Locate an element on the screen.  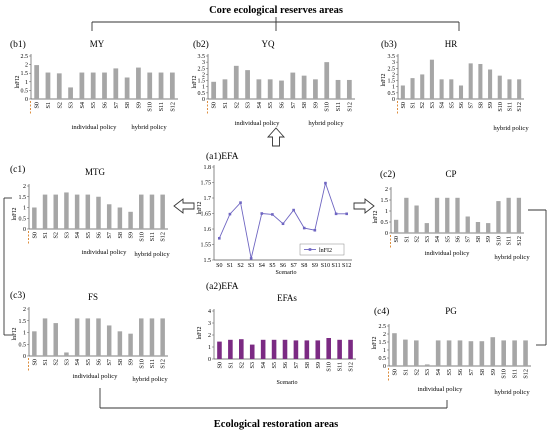
y-tick-label: 2.5 is located at coordinates (392, 69).